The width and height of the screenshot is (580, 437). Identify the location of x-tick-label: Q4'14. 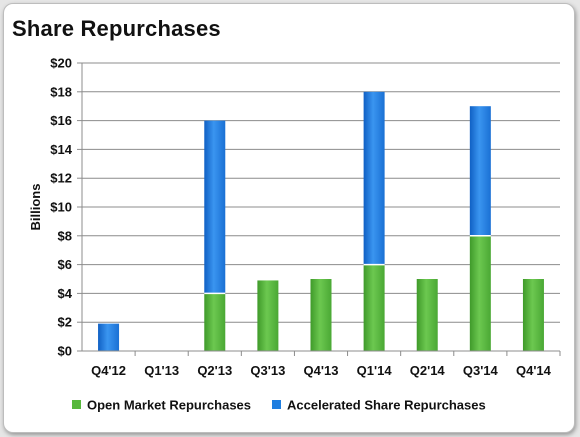
(534, 370).